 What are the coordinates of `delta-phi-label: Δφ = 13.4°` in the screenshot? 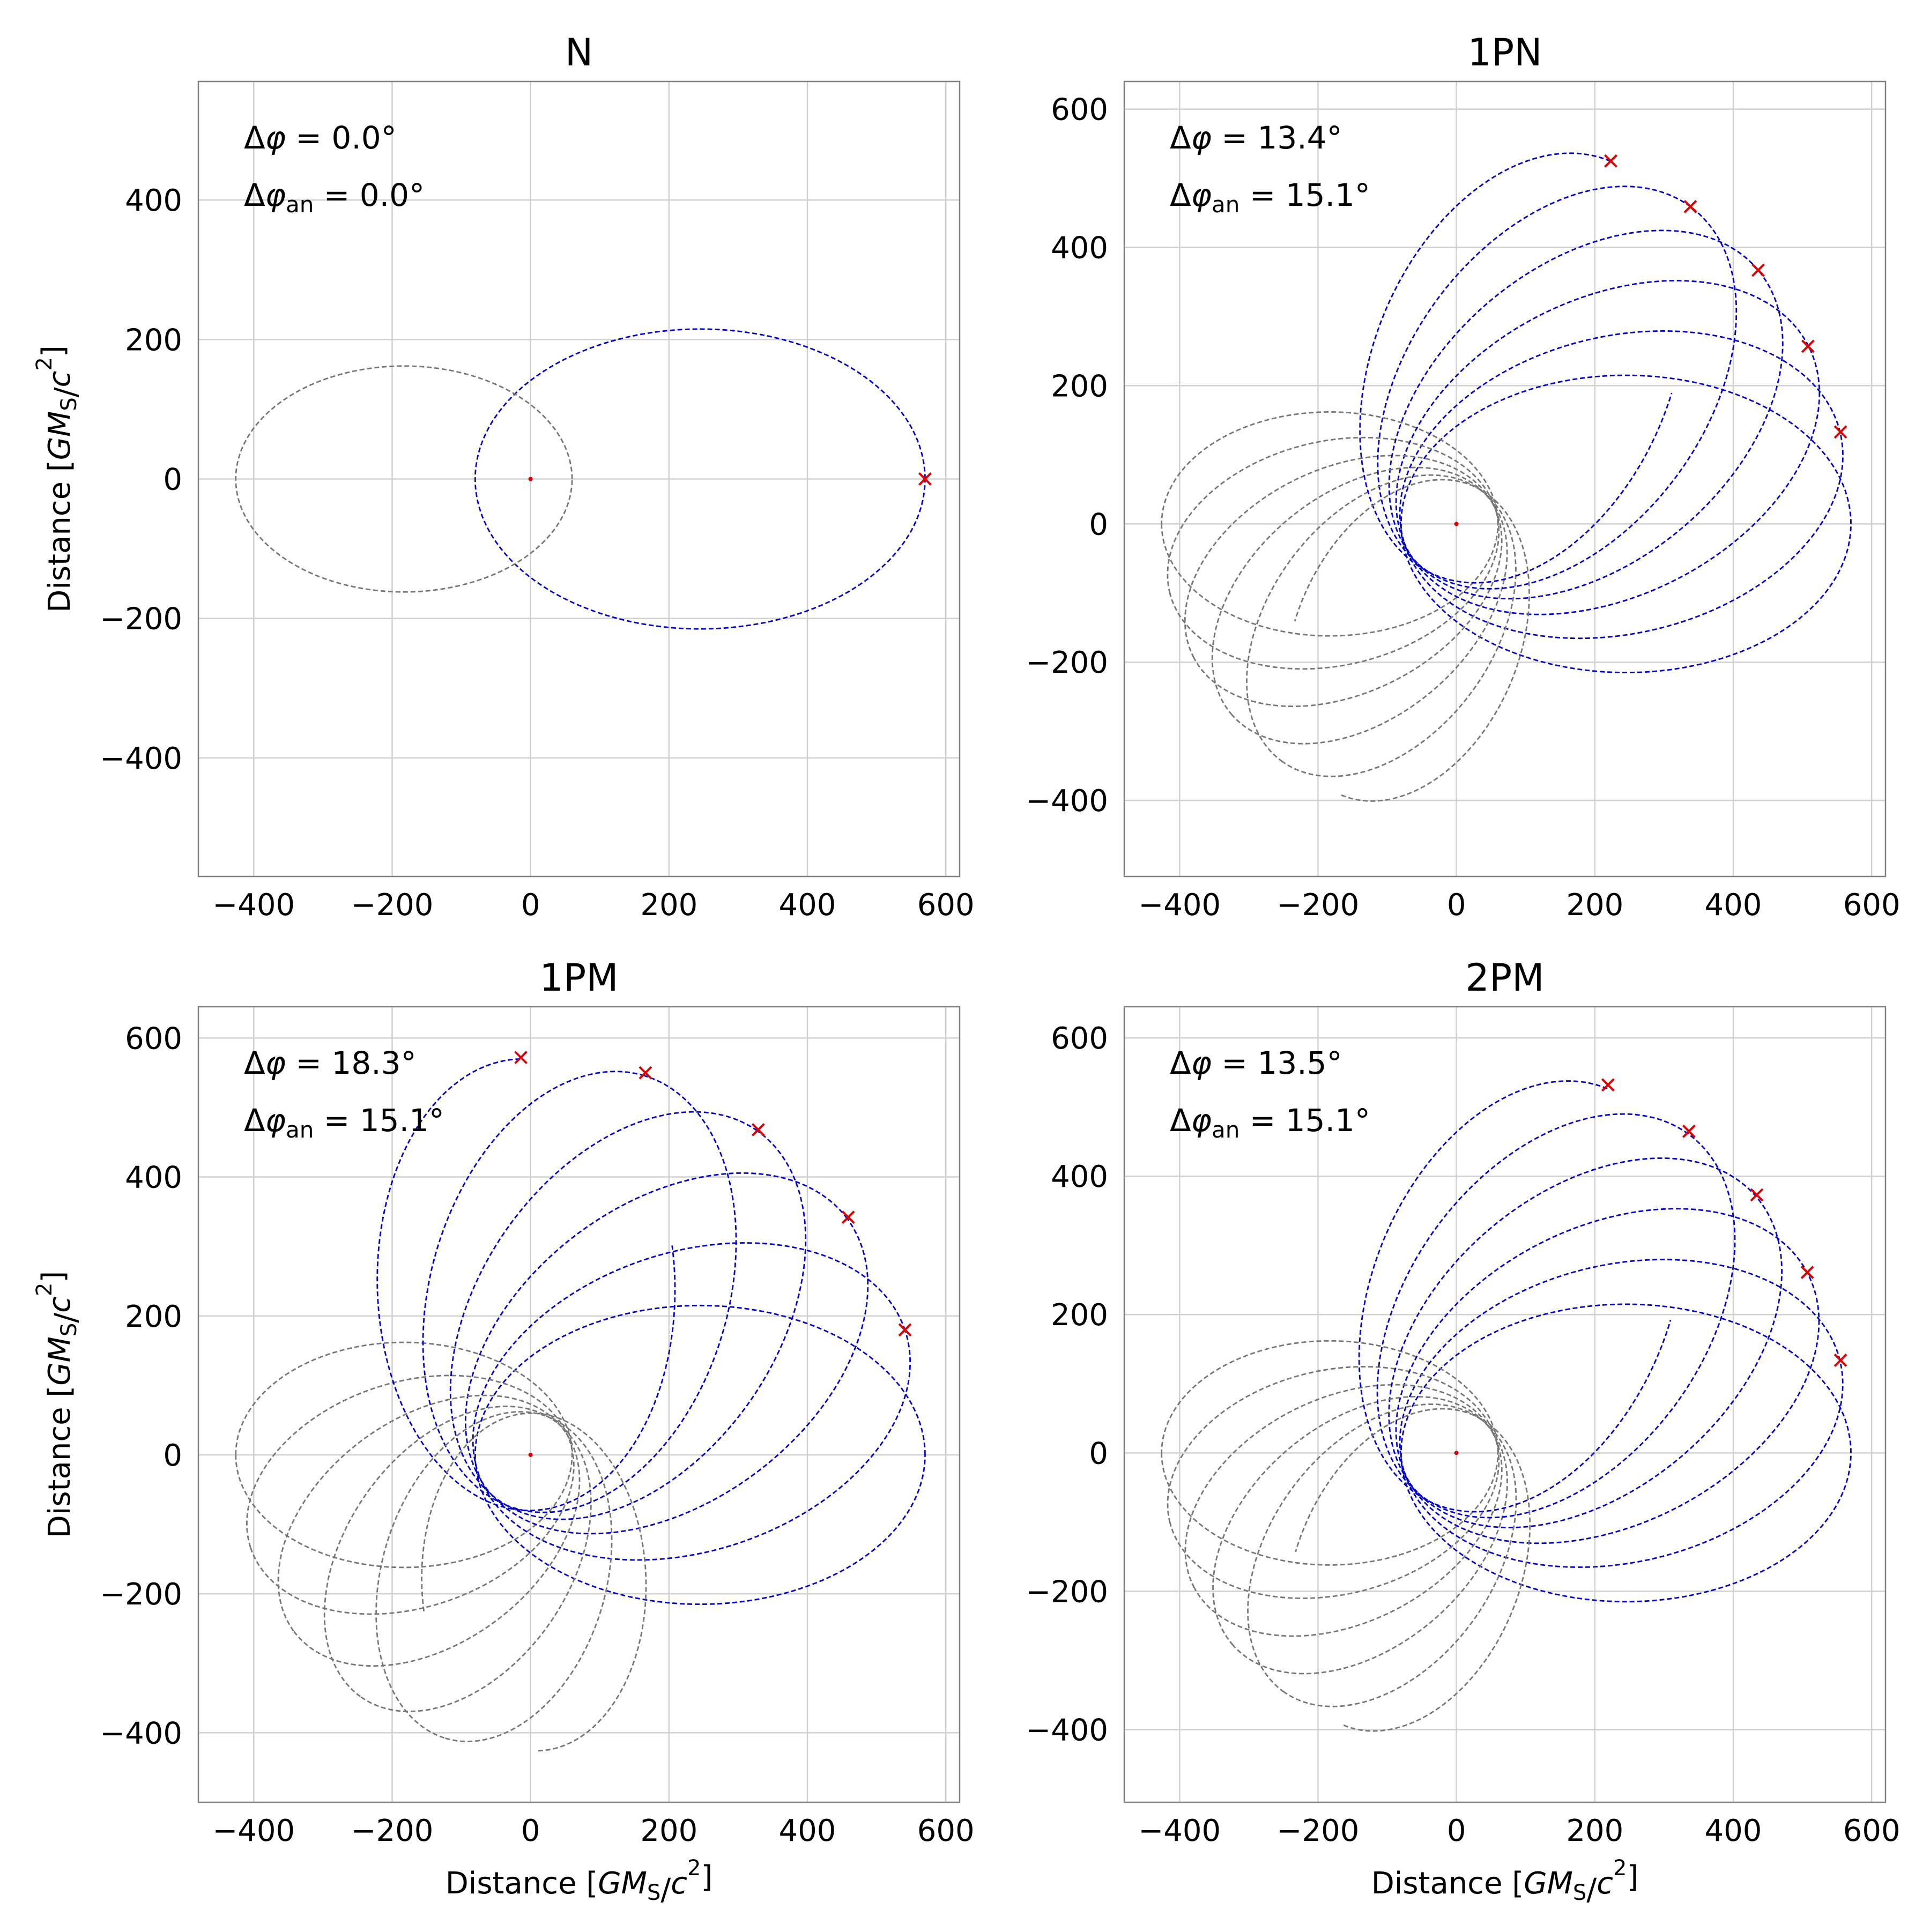 It's located at (1256, 138).